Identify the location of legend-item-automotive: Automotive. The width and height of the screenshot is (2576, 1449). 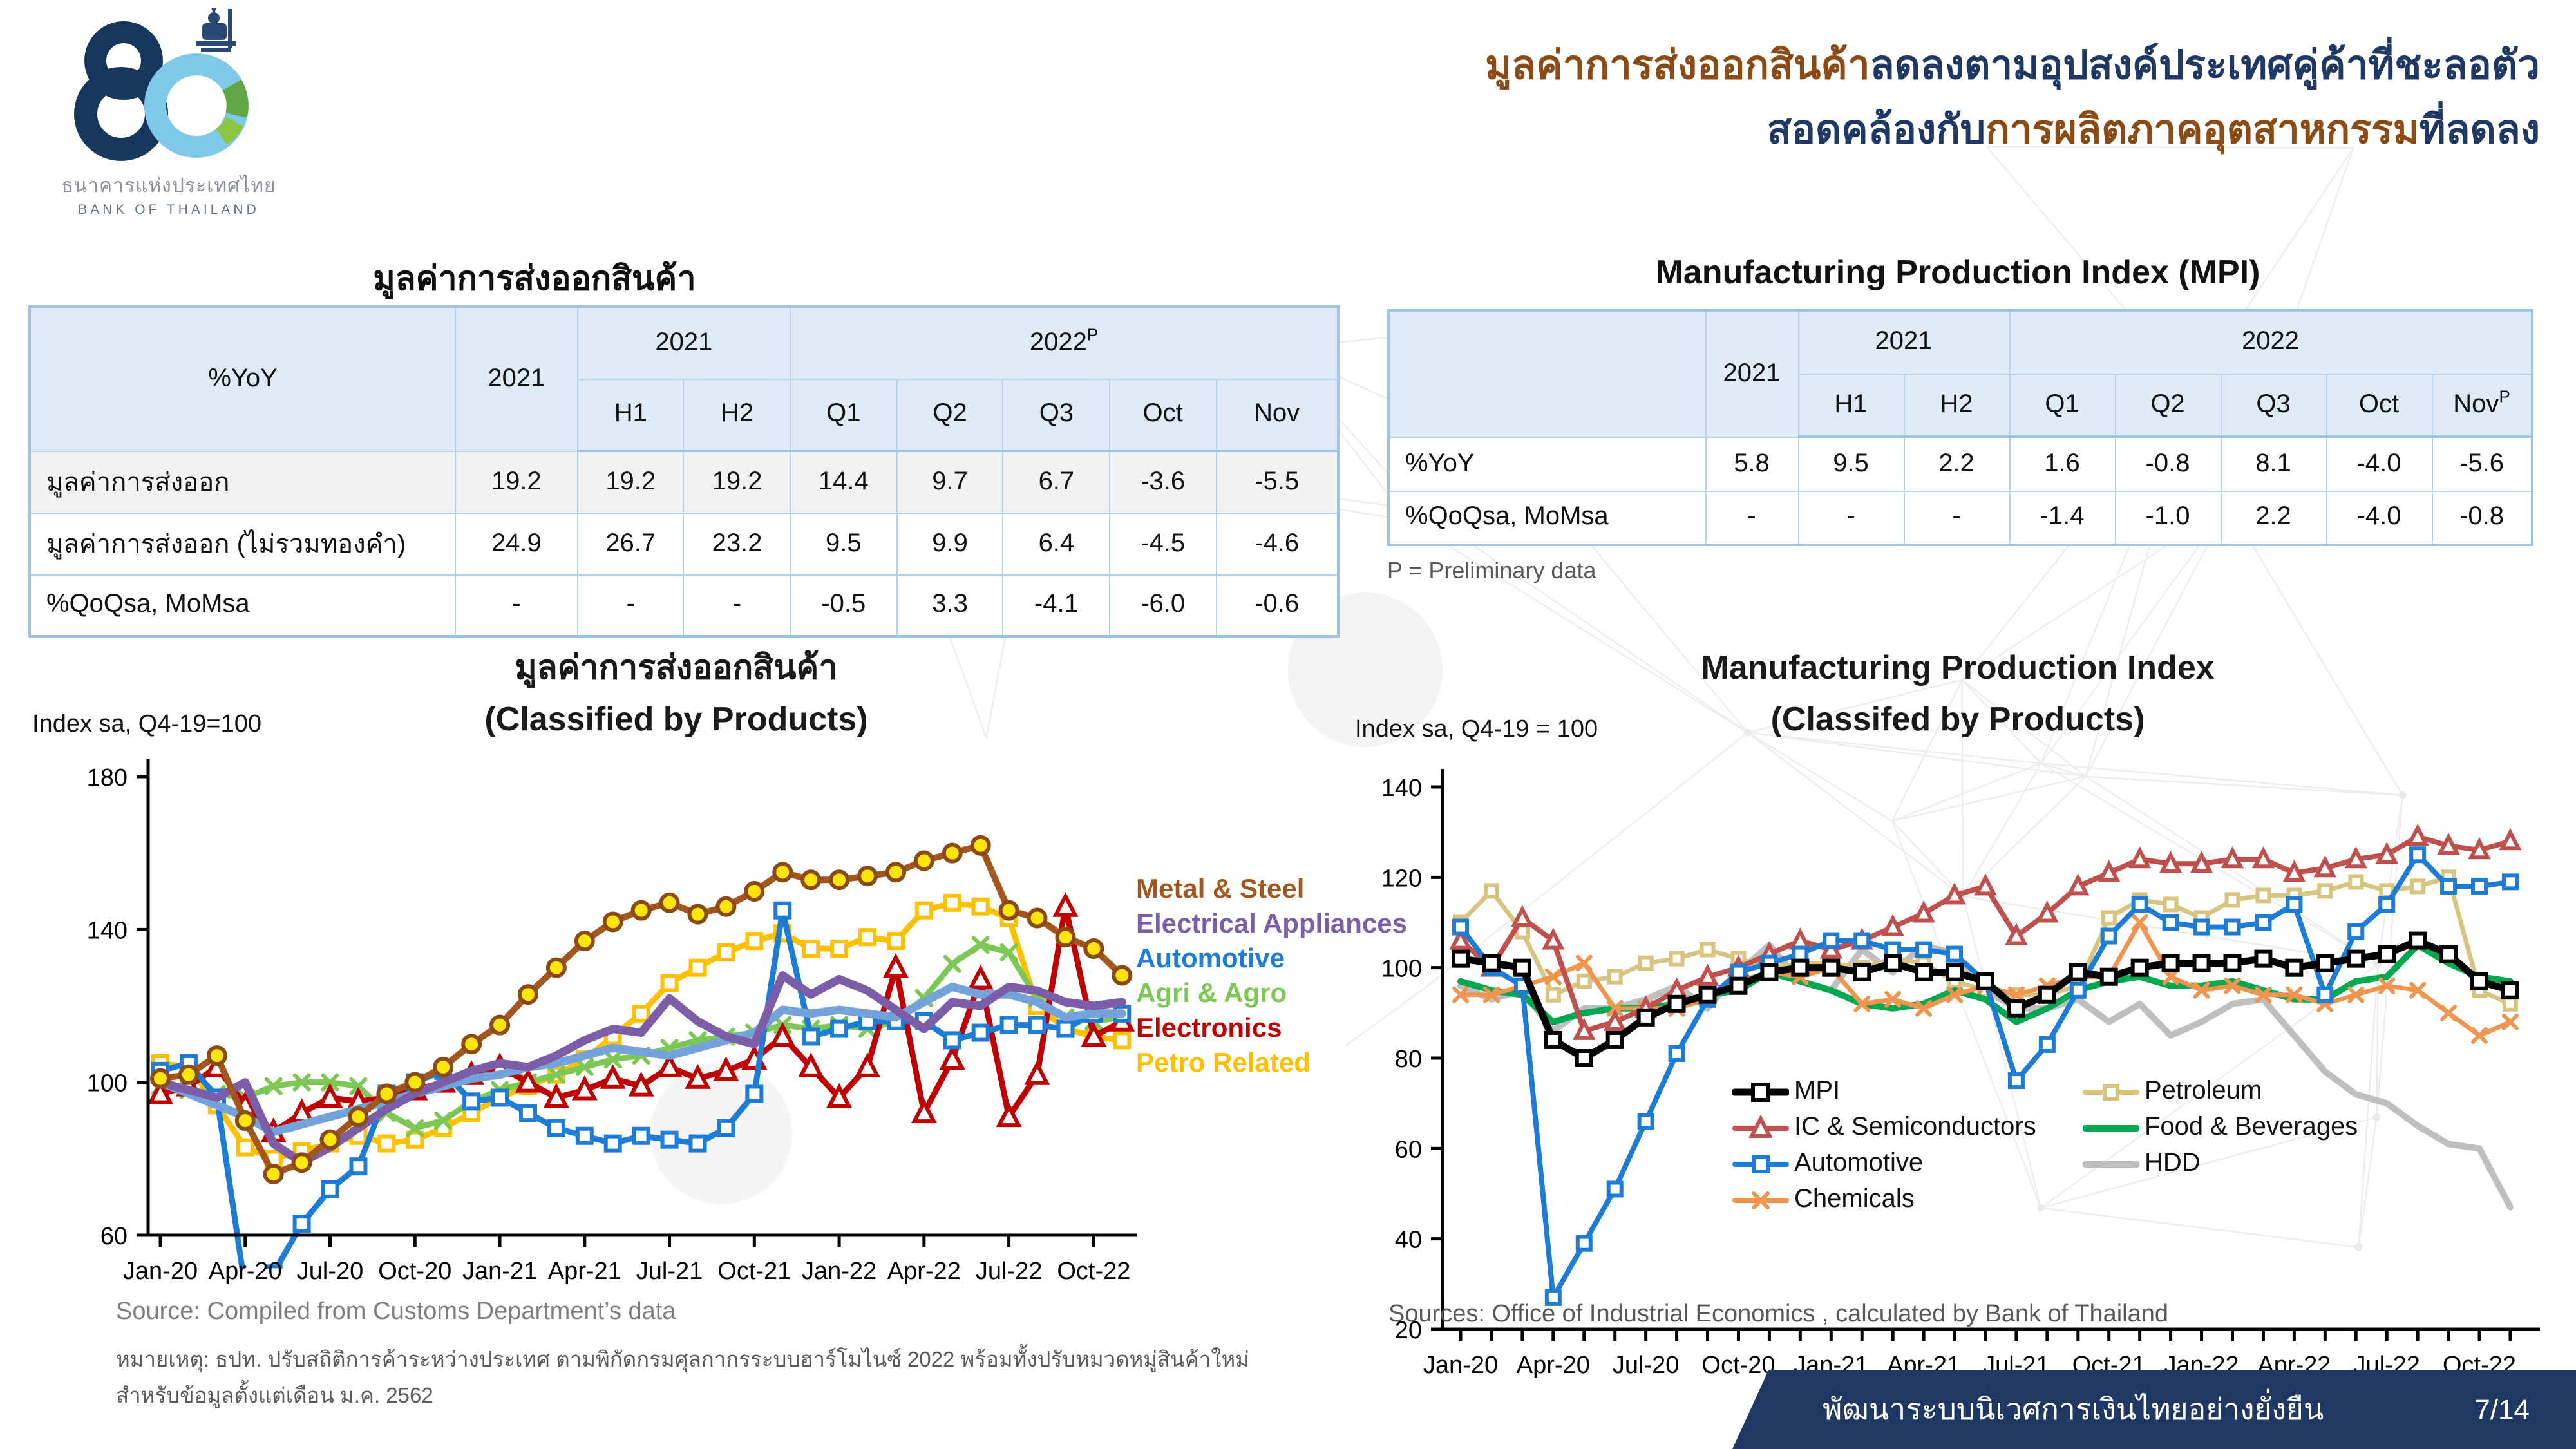
(1828, 1164).